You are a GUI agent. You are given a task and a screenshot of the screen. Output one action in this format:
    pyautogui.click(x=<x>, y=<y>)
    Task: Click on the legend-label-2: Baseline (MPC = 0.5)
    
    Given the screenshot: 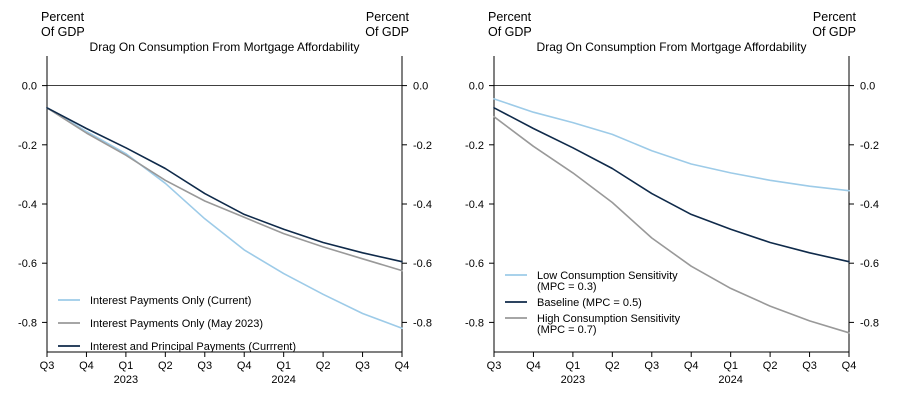 What is the action you would take?
    pyautogui.click(x=589, y=303)
    